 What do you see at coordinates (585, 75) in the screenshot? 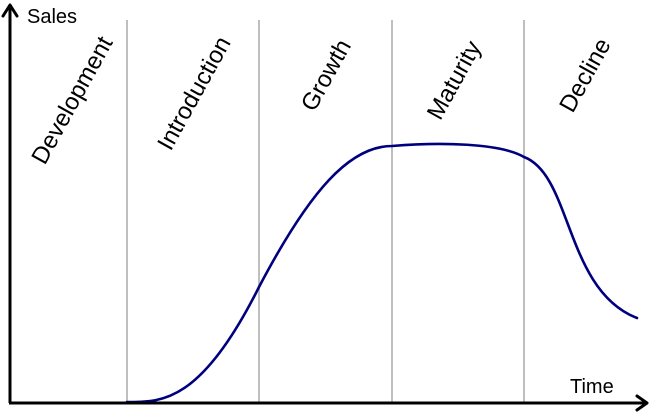
I see `stage-label-decline: Decline` at bounding box center [585, 75].